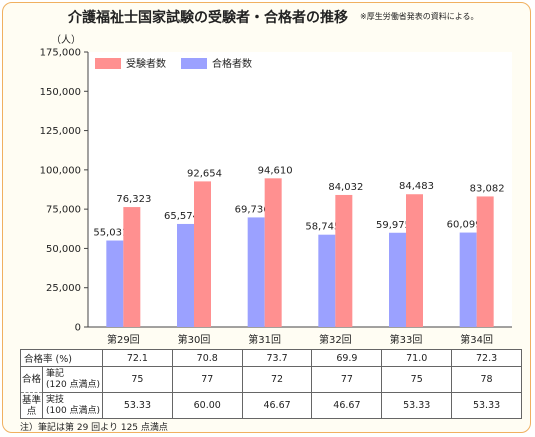 The image size is (535, 437). What do you see at coordinates (406, 339) in the screenshot?
I see `x-tick-label: 第33回` at bounding box center [406, 339].